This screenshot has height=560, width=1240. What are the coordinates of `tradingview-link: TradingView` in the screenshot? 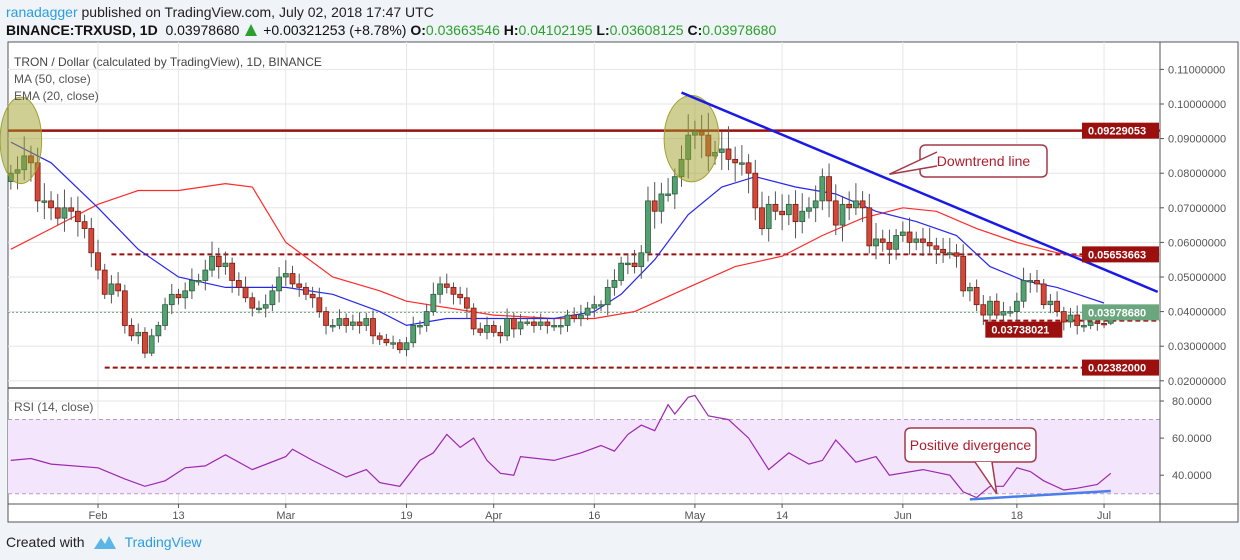 It's located at (163, 542).